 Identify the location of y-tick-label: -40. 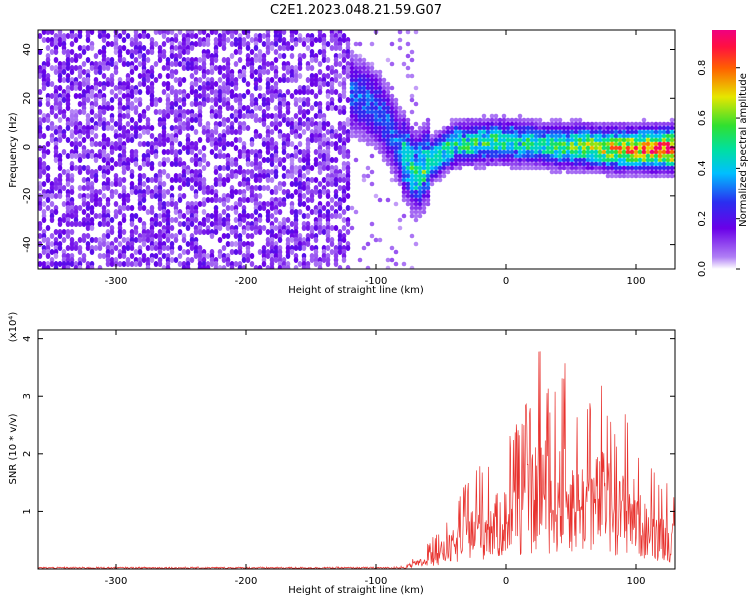
(27, 244).